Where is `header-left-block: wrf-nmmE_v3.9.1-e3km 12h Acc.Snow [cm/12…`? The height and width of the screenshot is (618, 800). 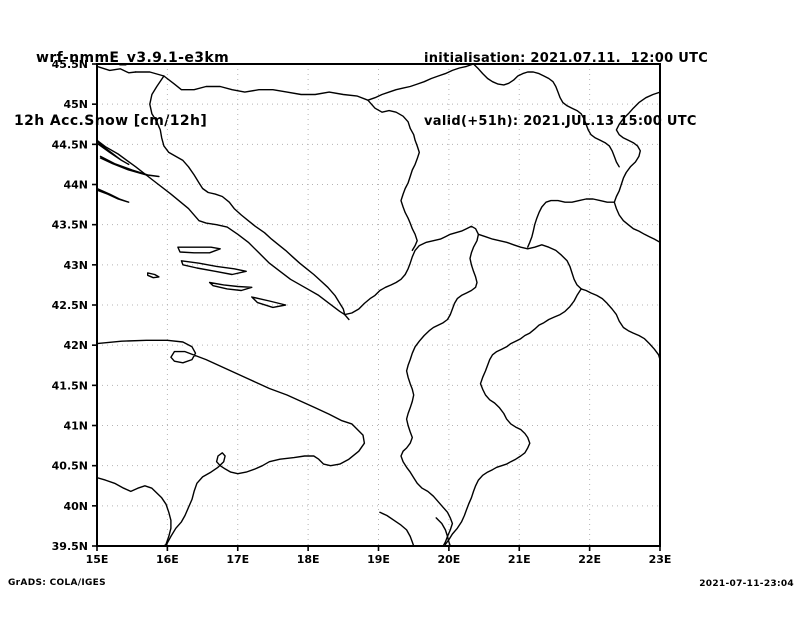
header-left-block: wrf-nmmE_v3.9.1-e3km 12h Acc.Snow [cm/12… is located at coordinates (204, 90).